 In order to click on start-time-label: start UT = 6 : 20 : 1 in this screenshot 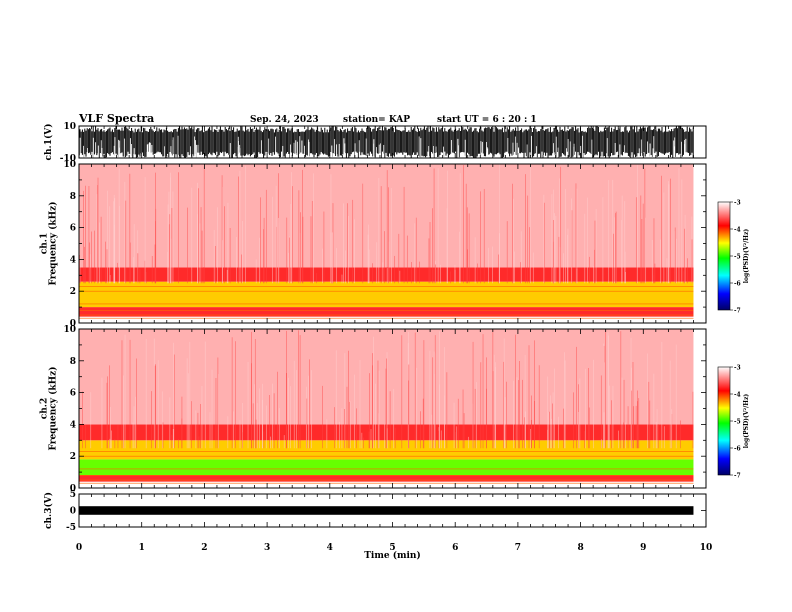, I will do `click(487, 120)`.